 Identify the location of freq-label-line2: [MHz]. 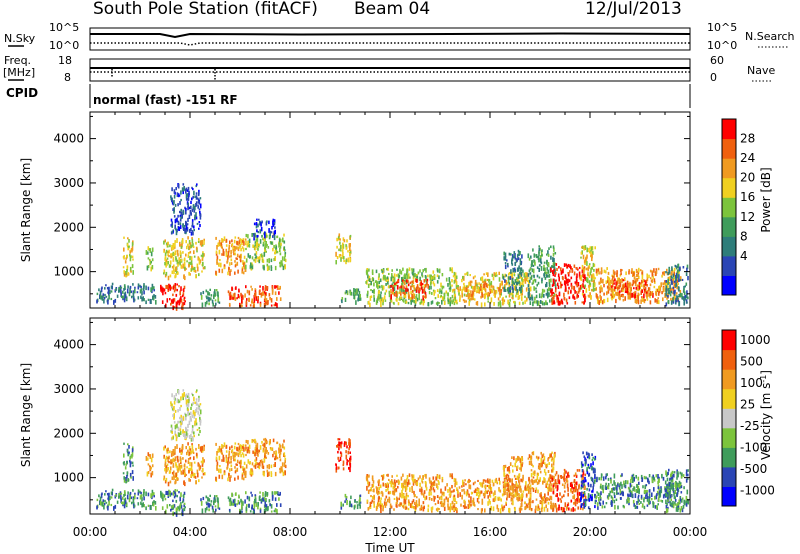
(19, 72).